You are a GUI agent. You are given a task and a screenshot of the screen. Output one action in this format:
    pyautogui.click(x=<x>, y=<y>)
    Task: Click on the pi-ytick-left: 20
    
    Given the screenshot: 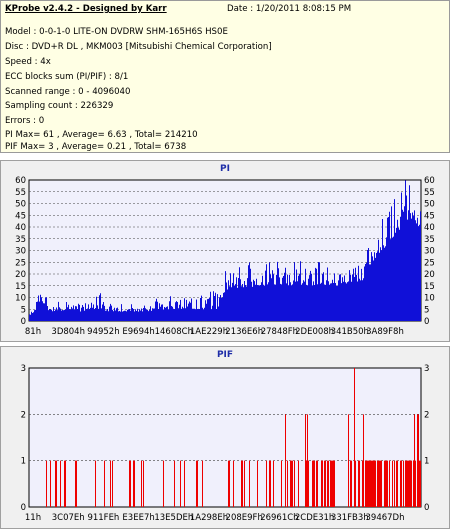 What is the action you would take?
    pyautogui.click(x=20, y=275)
    